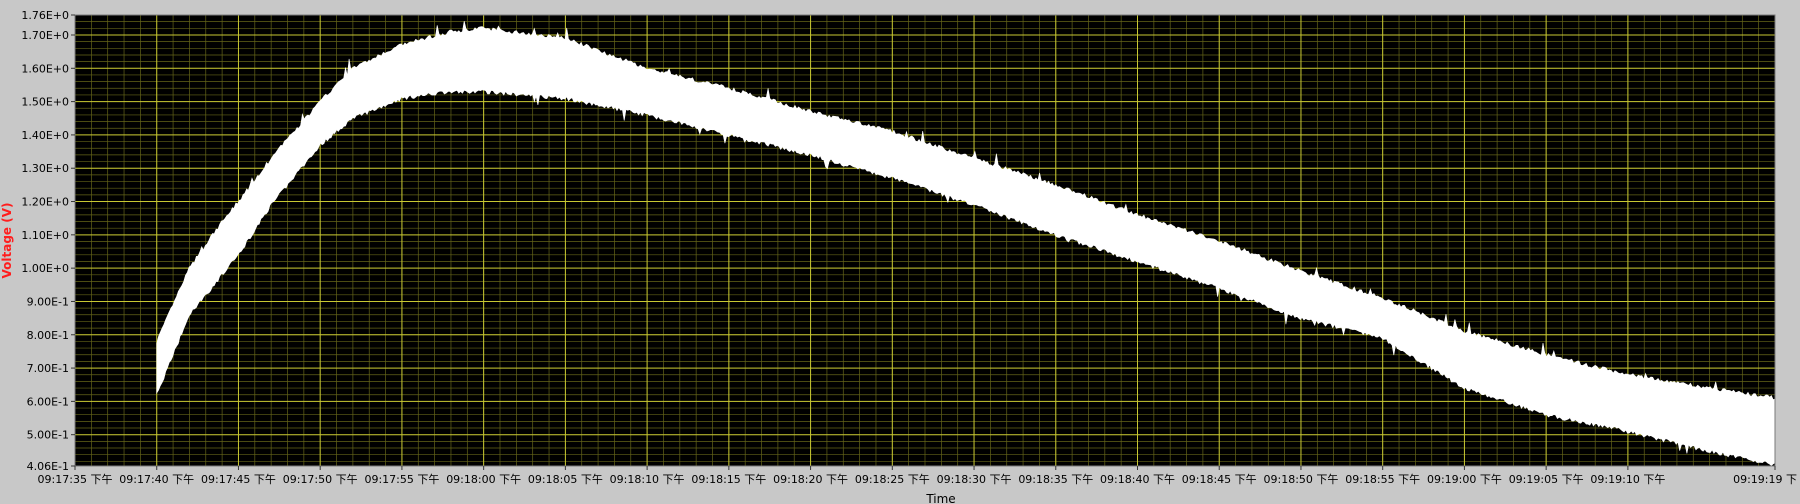 The image size is (1800, 504). What do you see at coordinates (48, 466) in the screenshot?
I see `y-tick-label: 4.06E-1` at bounding box center [48, 466].